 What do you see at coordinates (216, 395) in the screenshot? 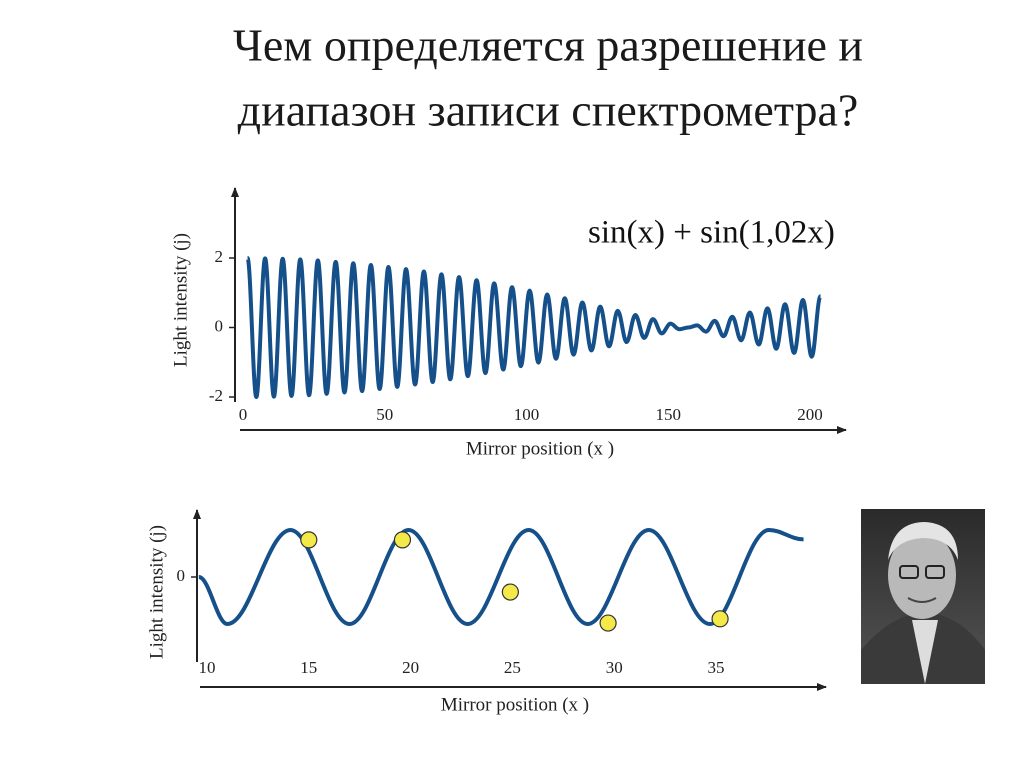
I see `y-tick-label: -2` at bounding box center [216, 395].